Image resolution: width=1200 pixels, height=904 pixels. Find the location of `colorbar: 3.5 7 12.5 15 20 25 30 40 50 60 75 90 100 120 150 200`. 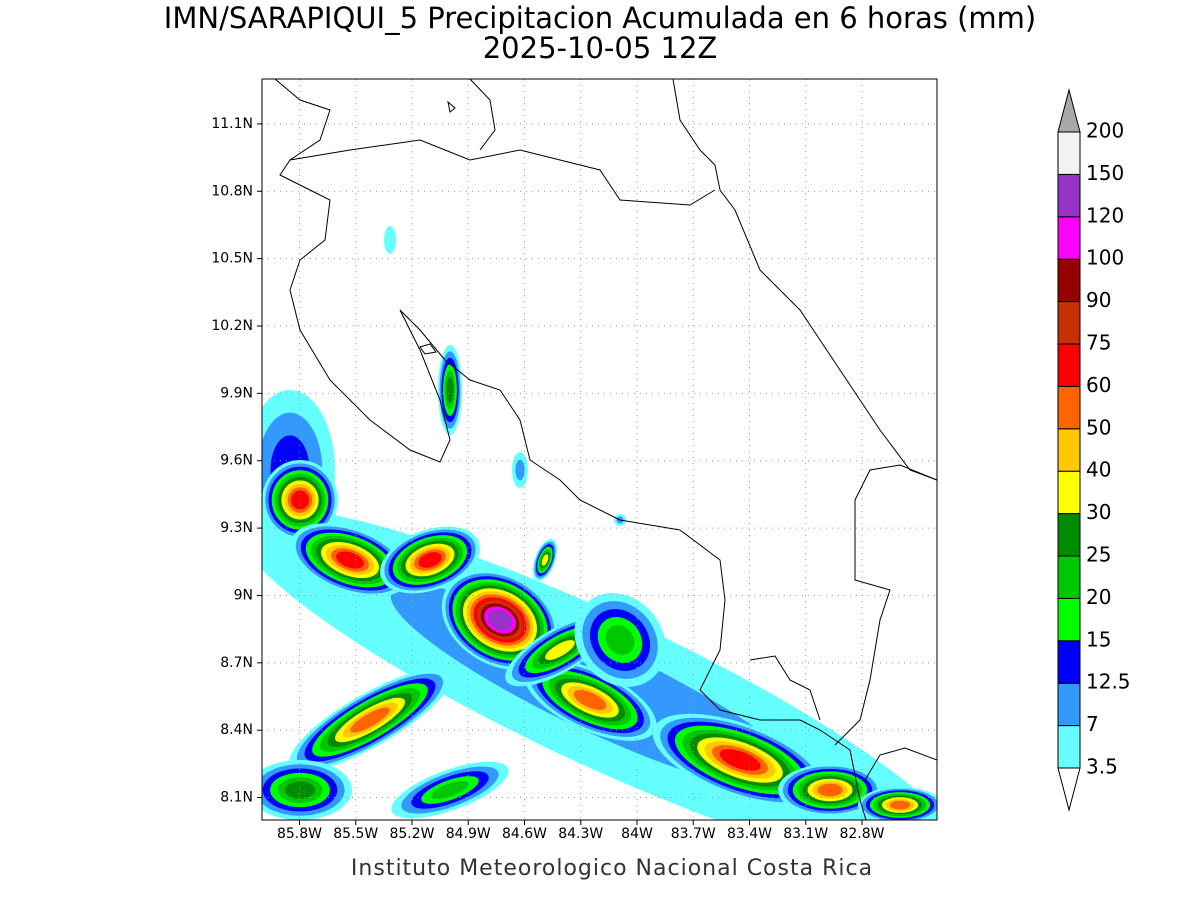

colorbar: 3.5 7 12.5 15 20 25 30 40 50 60 75 90 100 120 150 200 is located at coordinates (1094, 450).